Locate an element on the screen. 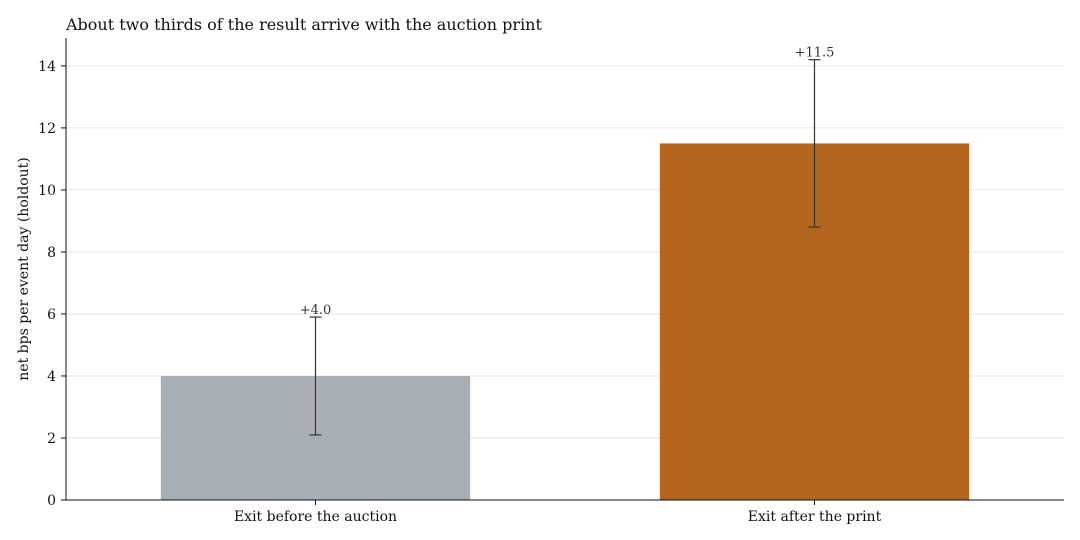  y-tick-label-2: 4 is located at coordinates (51, 377).